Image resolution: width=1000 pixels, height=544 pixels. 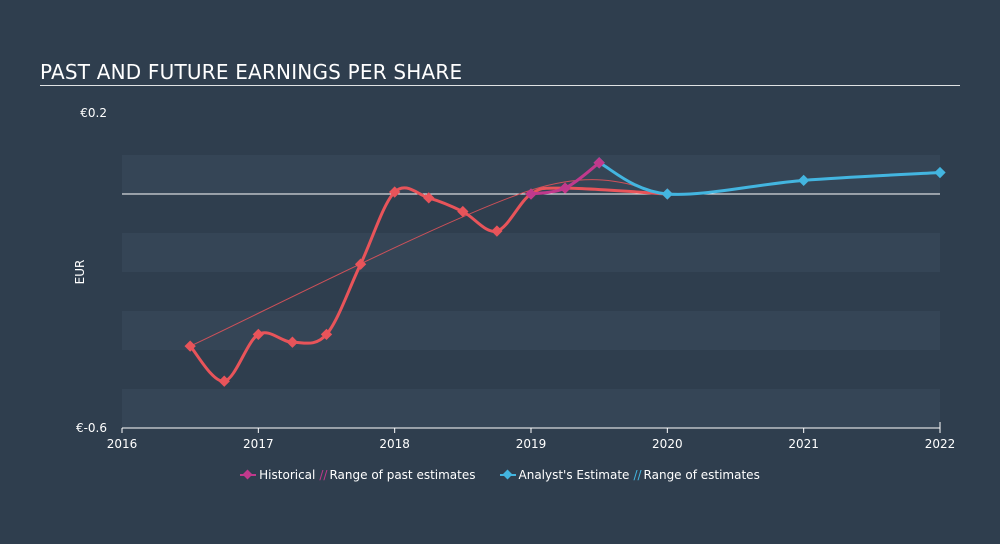 I want to click on historical-marker-icon, so click(x=248, y=475).